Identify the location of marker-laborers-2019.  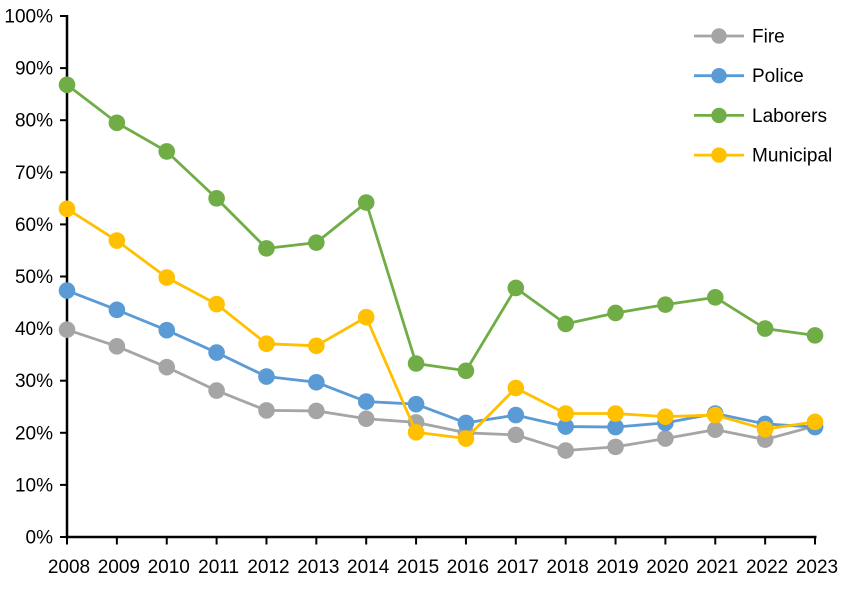
(615, 313).